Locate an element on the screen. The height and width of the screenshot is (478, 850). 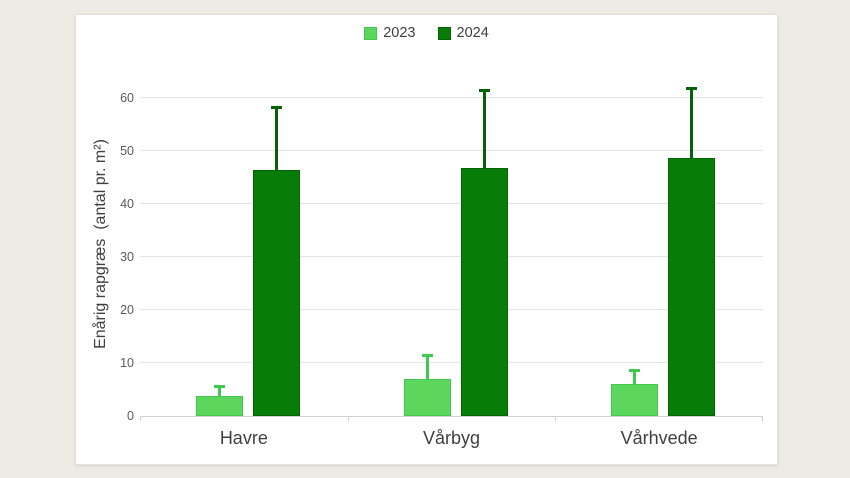
bar-2023-vårbyg is located at coordinates (427, 397).